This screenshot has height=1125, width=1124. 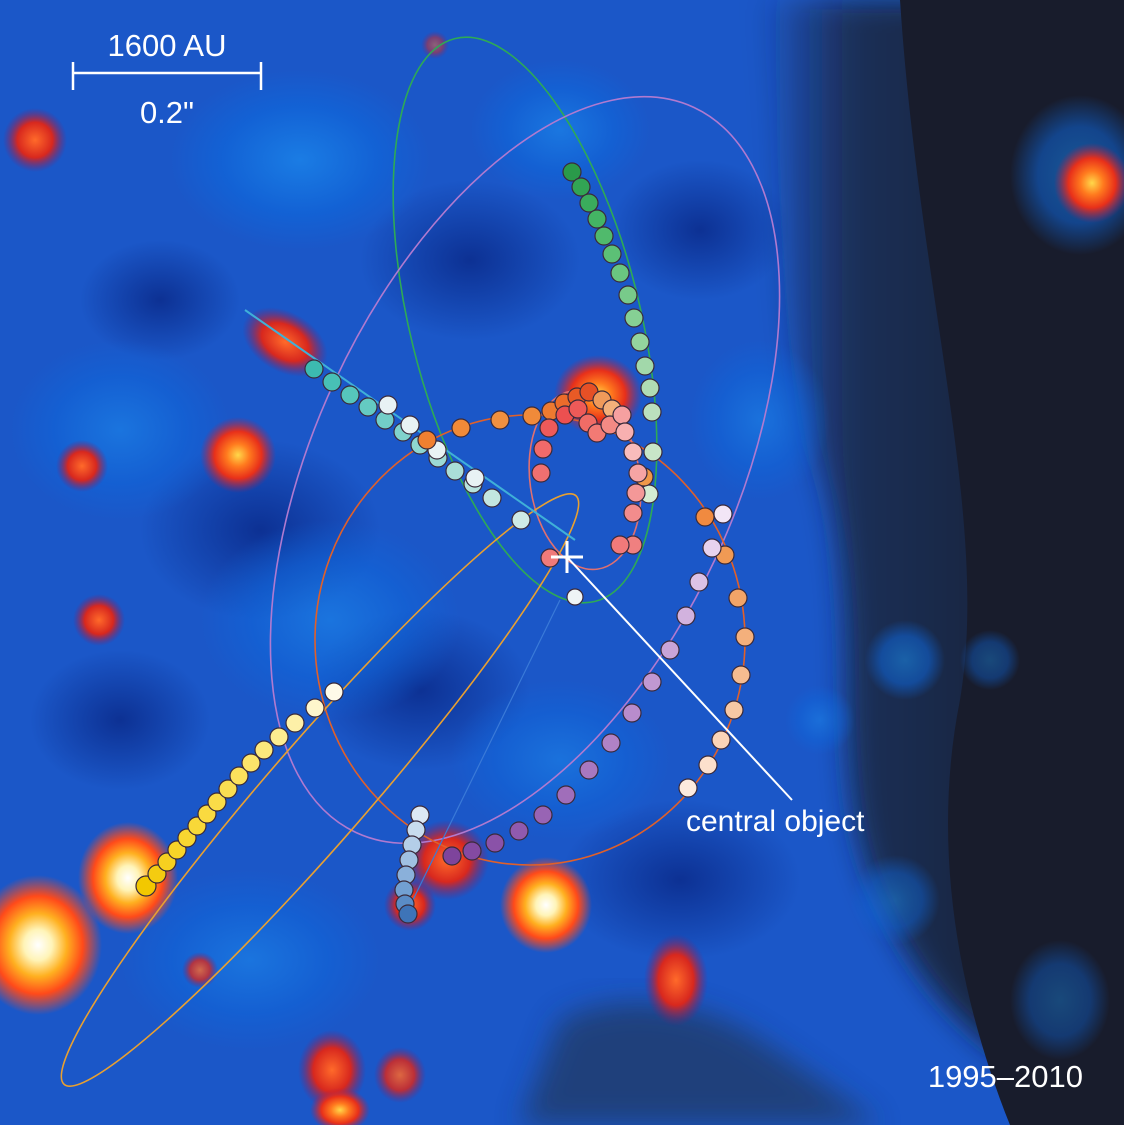 What do you see at coordinates (612, 333) in the screenshot?
I see `track-green` at bounding box center [612, 333].